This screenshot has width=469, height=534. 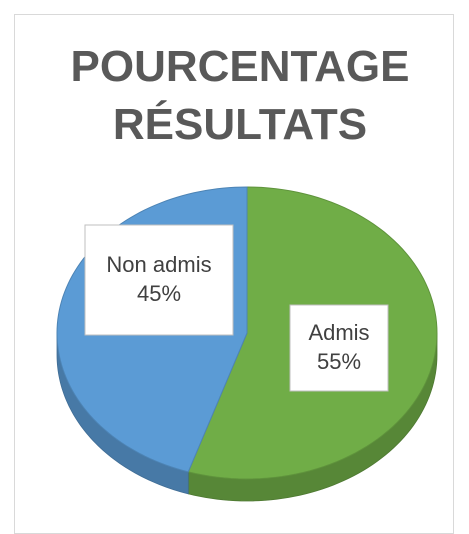 What do you see at coordinates (159, 293) in the screenshot?
I see `value-label: 45%` at bounding box center [159, 293].